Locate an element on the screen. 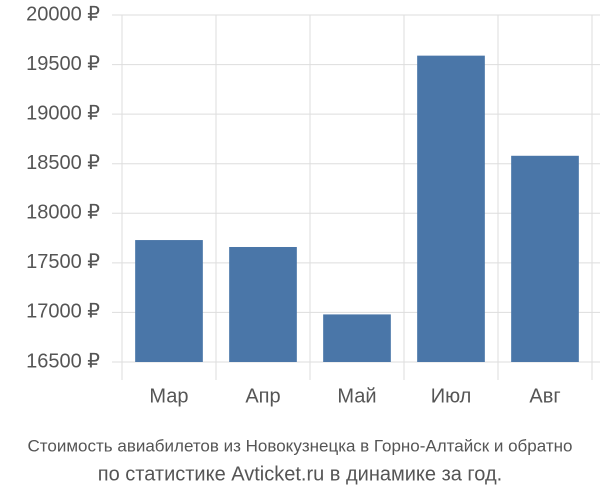 The image size is (600, 500). y-tick-label: 16500 ₽ is located at coordinates (63, 361).